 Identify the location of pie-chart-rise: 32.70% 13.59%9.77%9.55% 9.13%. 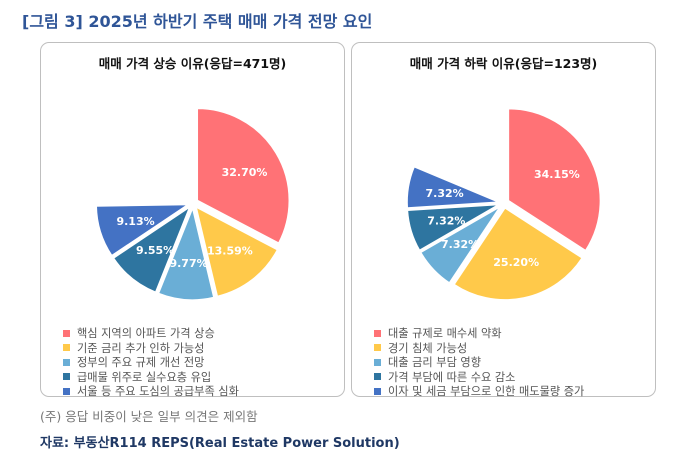
(192, 204).